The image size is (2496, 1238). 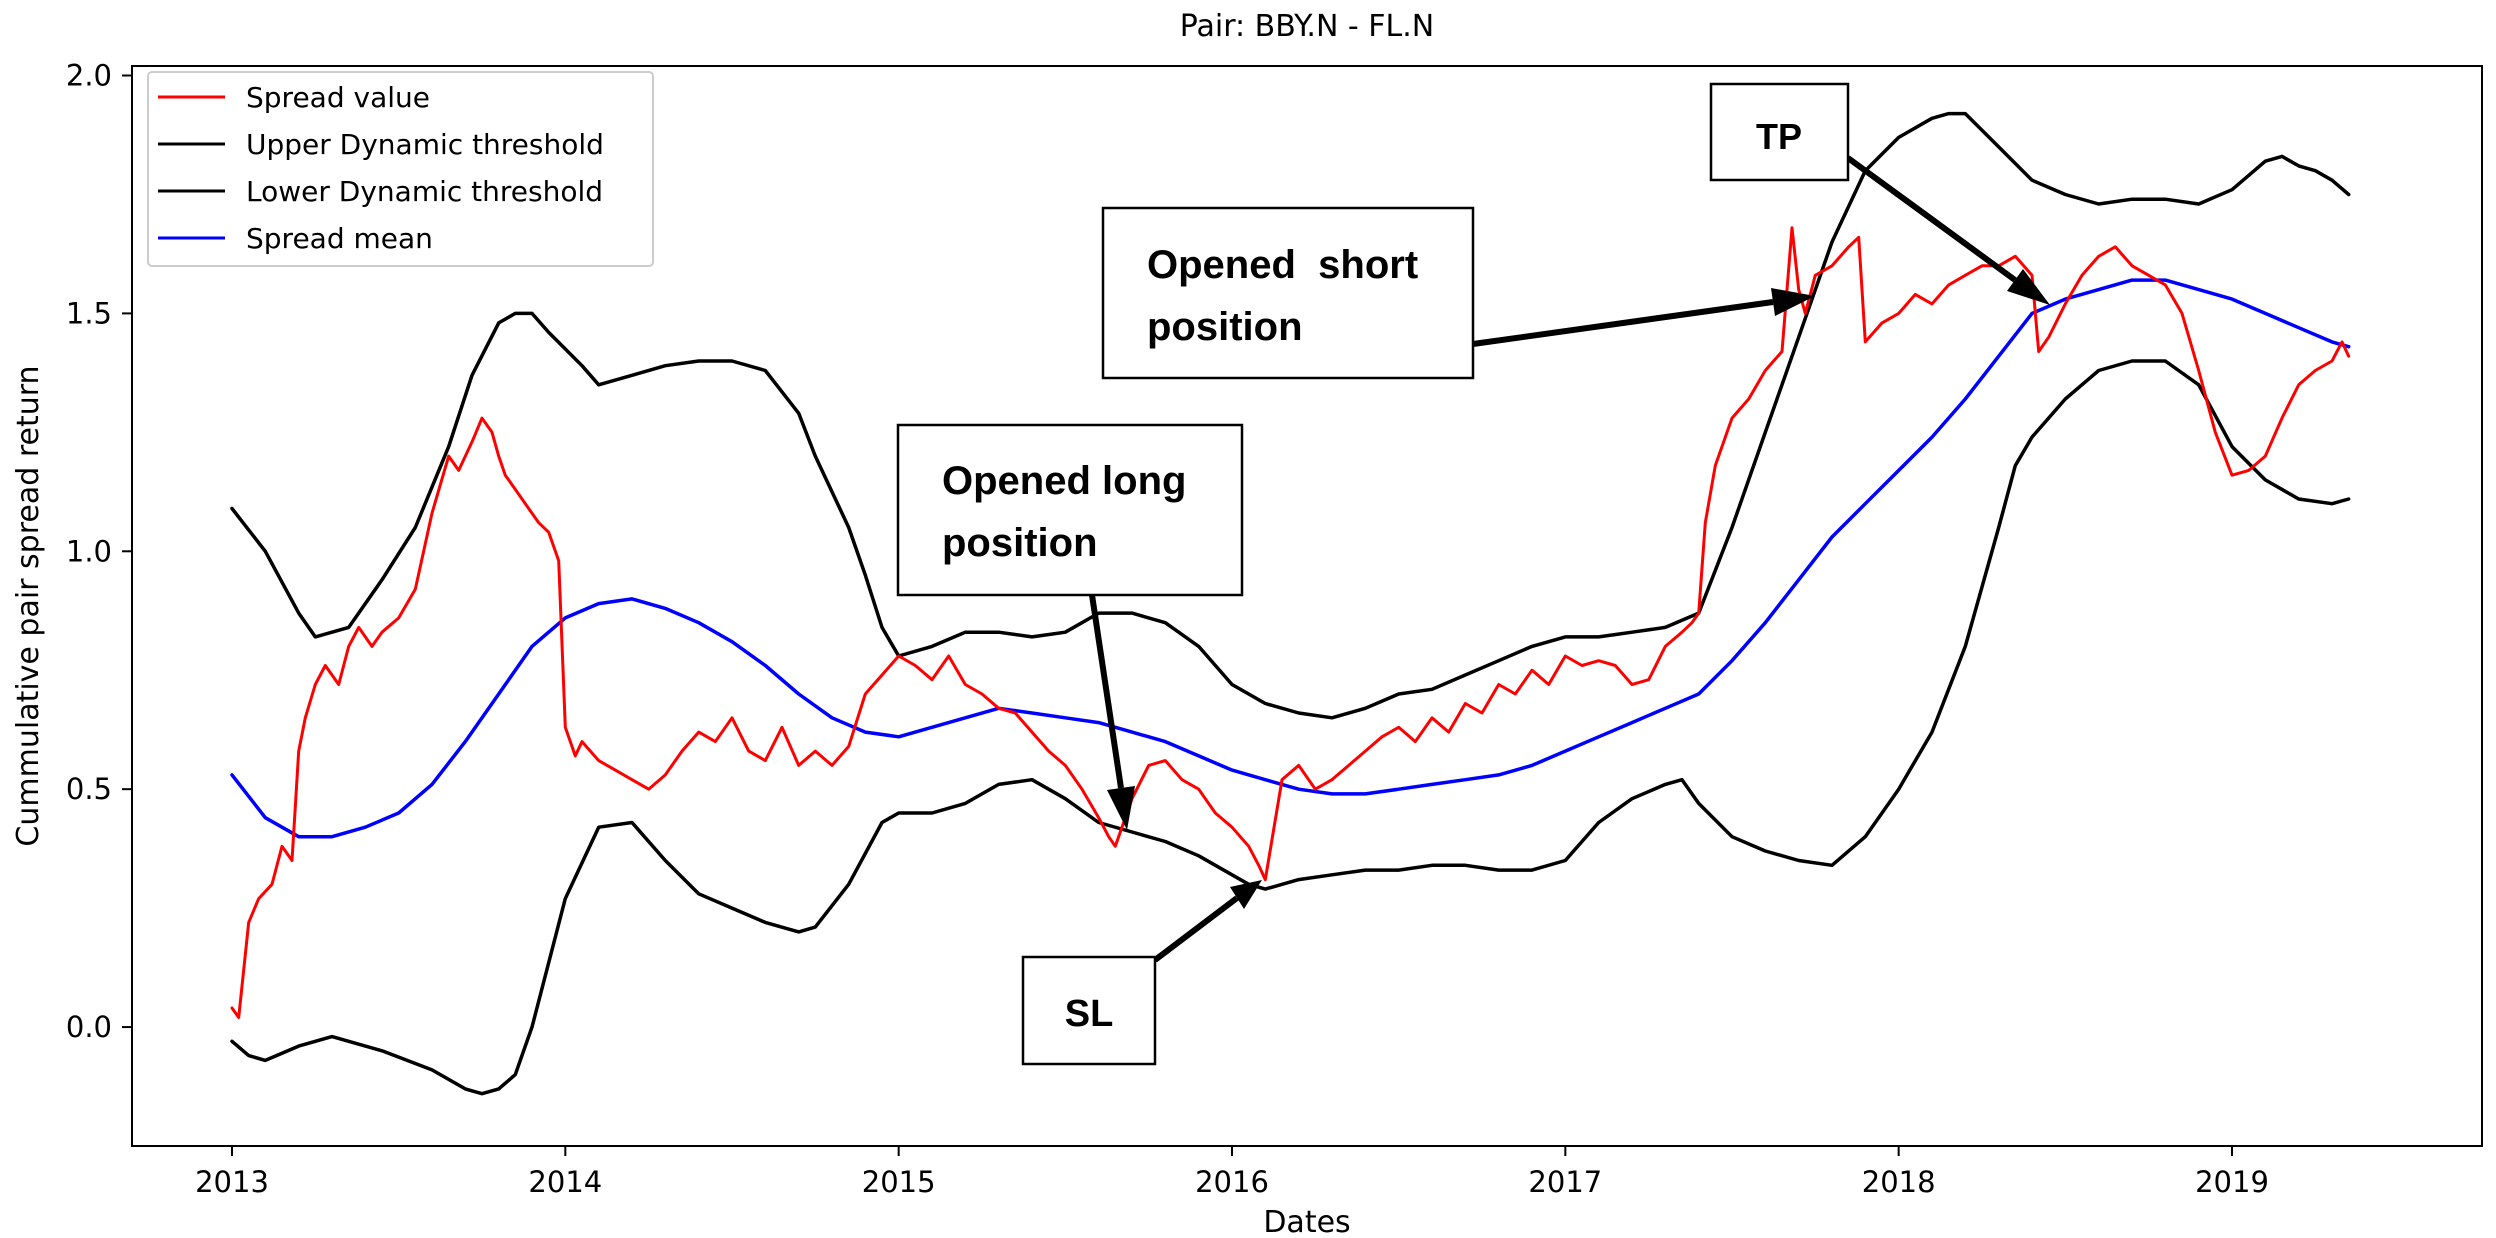 What do you see at coordinates (89, 313) in the screenshot?
I see `y-tick-label: 1.5` at bounding box center [89, 313].